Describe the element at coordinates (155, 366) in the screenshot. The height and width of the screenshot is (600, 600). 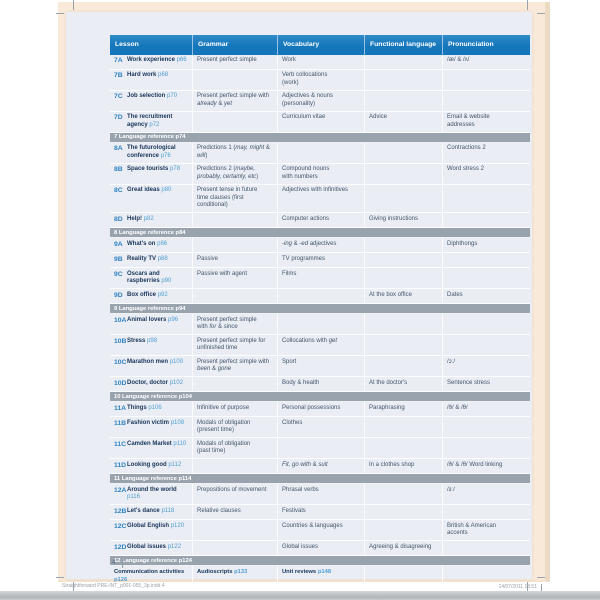
I see `lesson-title-page: Marathon men p100` at that location.